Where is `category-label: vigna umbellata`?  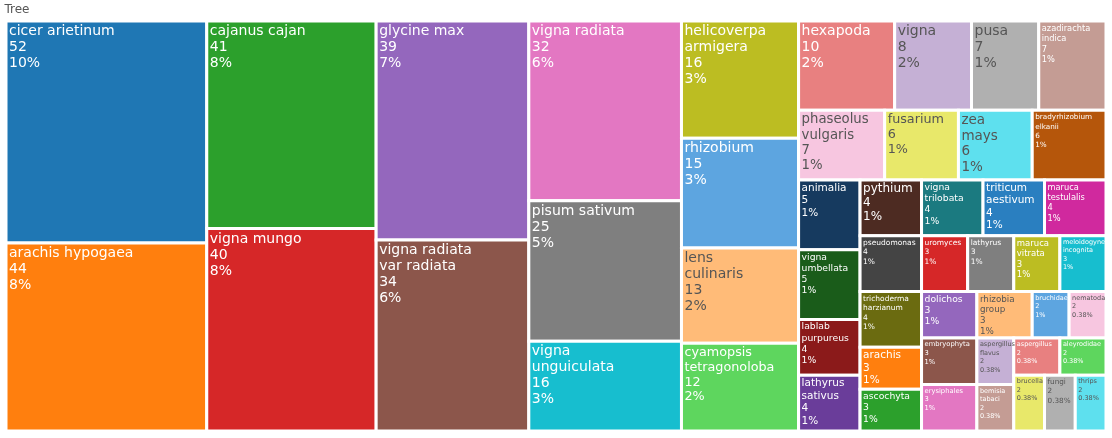
category-label: vigna umbellata is located at coordinates (825, 261).